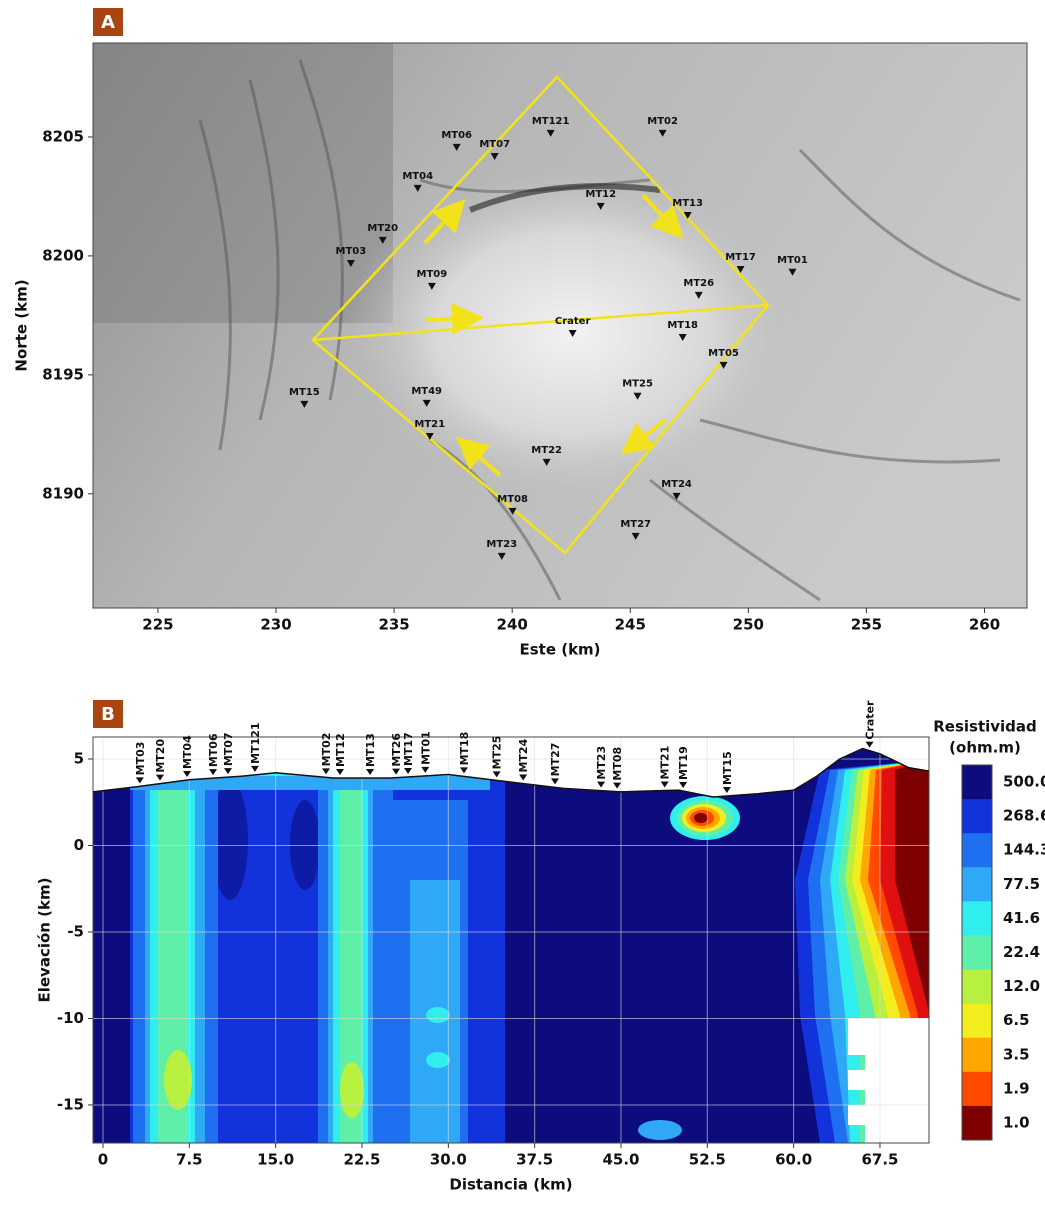 Image resolution: width=1045 pixels, height=1223 pixels. I want to click on profile-line, so click(540, 322).